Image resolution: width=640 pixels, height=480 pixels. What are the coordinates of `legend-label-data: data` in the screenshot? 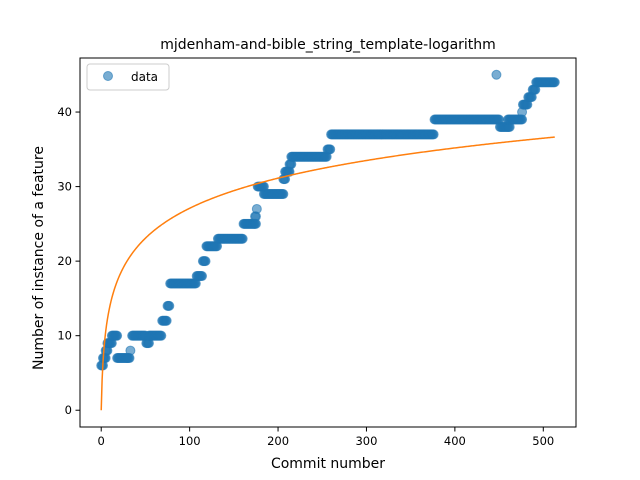 It's located at (144, 77).